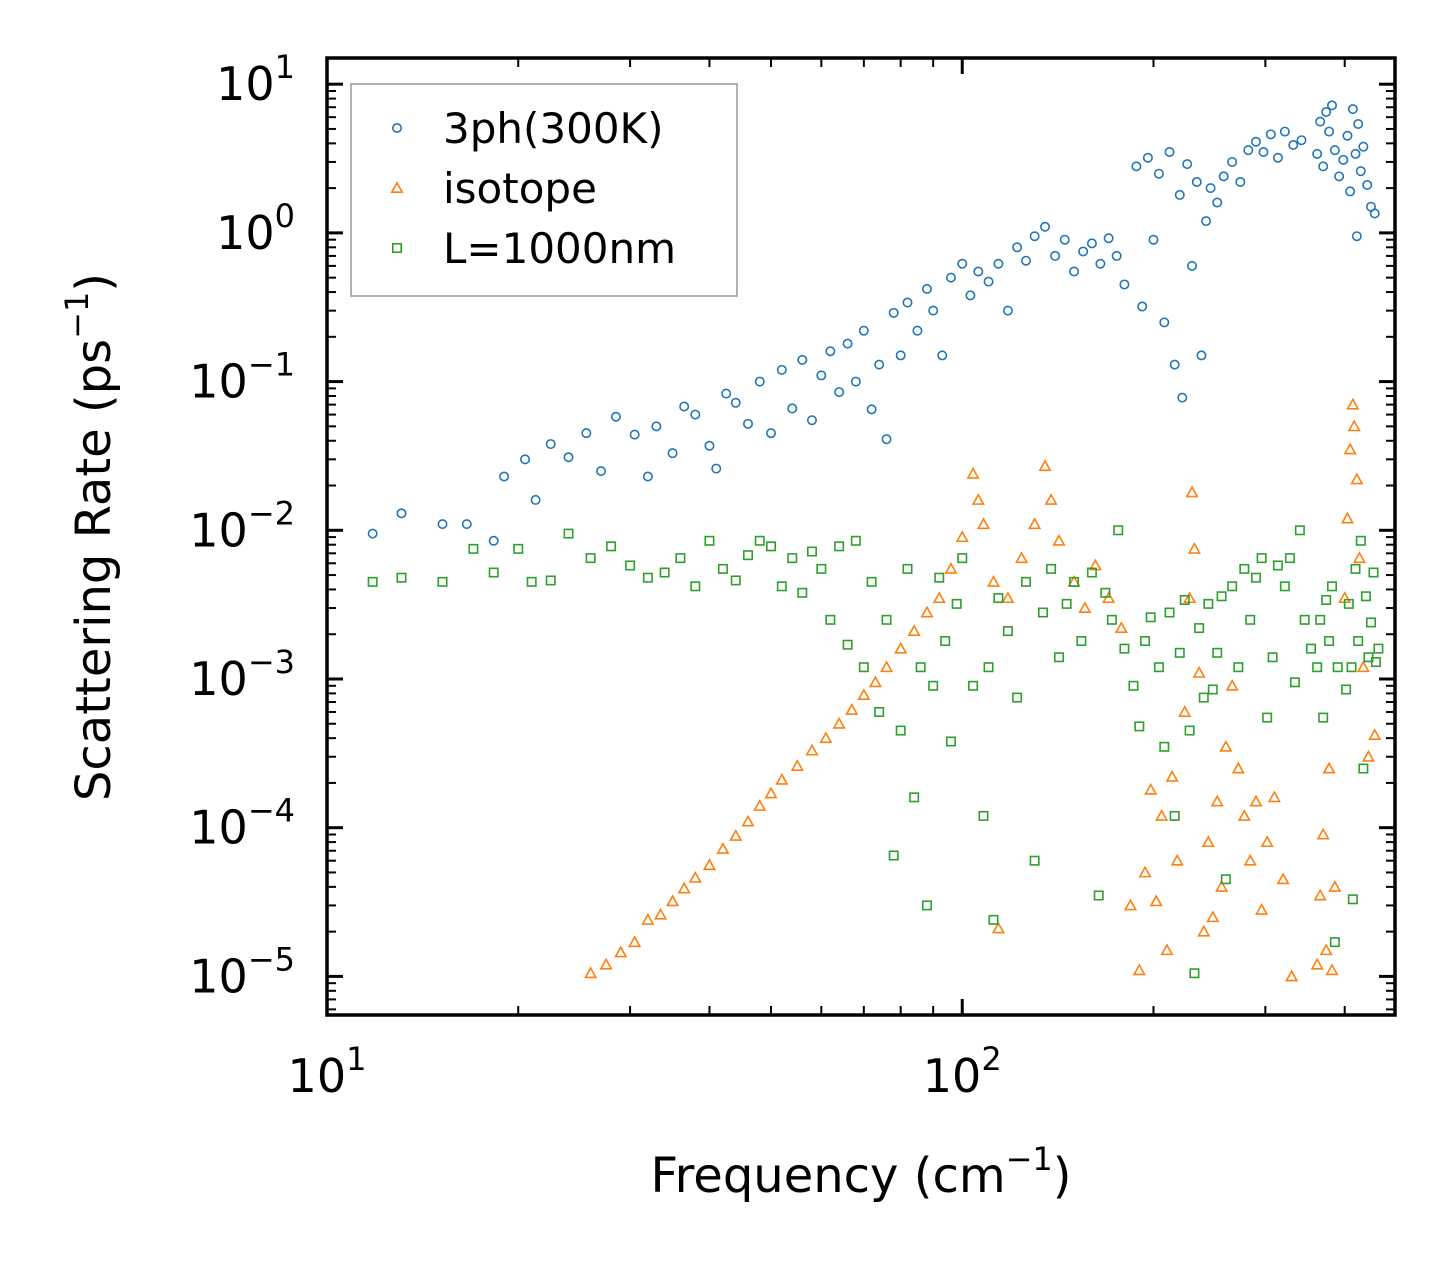 This screenshot has width=1455, height=1265. Describe the element at coordinates (493, 188) in the screenshot. I see `legend-entry: isotope` at that location.